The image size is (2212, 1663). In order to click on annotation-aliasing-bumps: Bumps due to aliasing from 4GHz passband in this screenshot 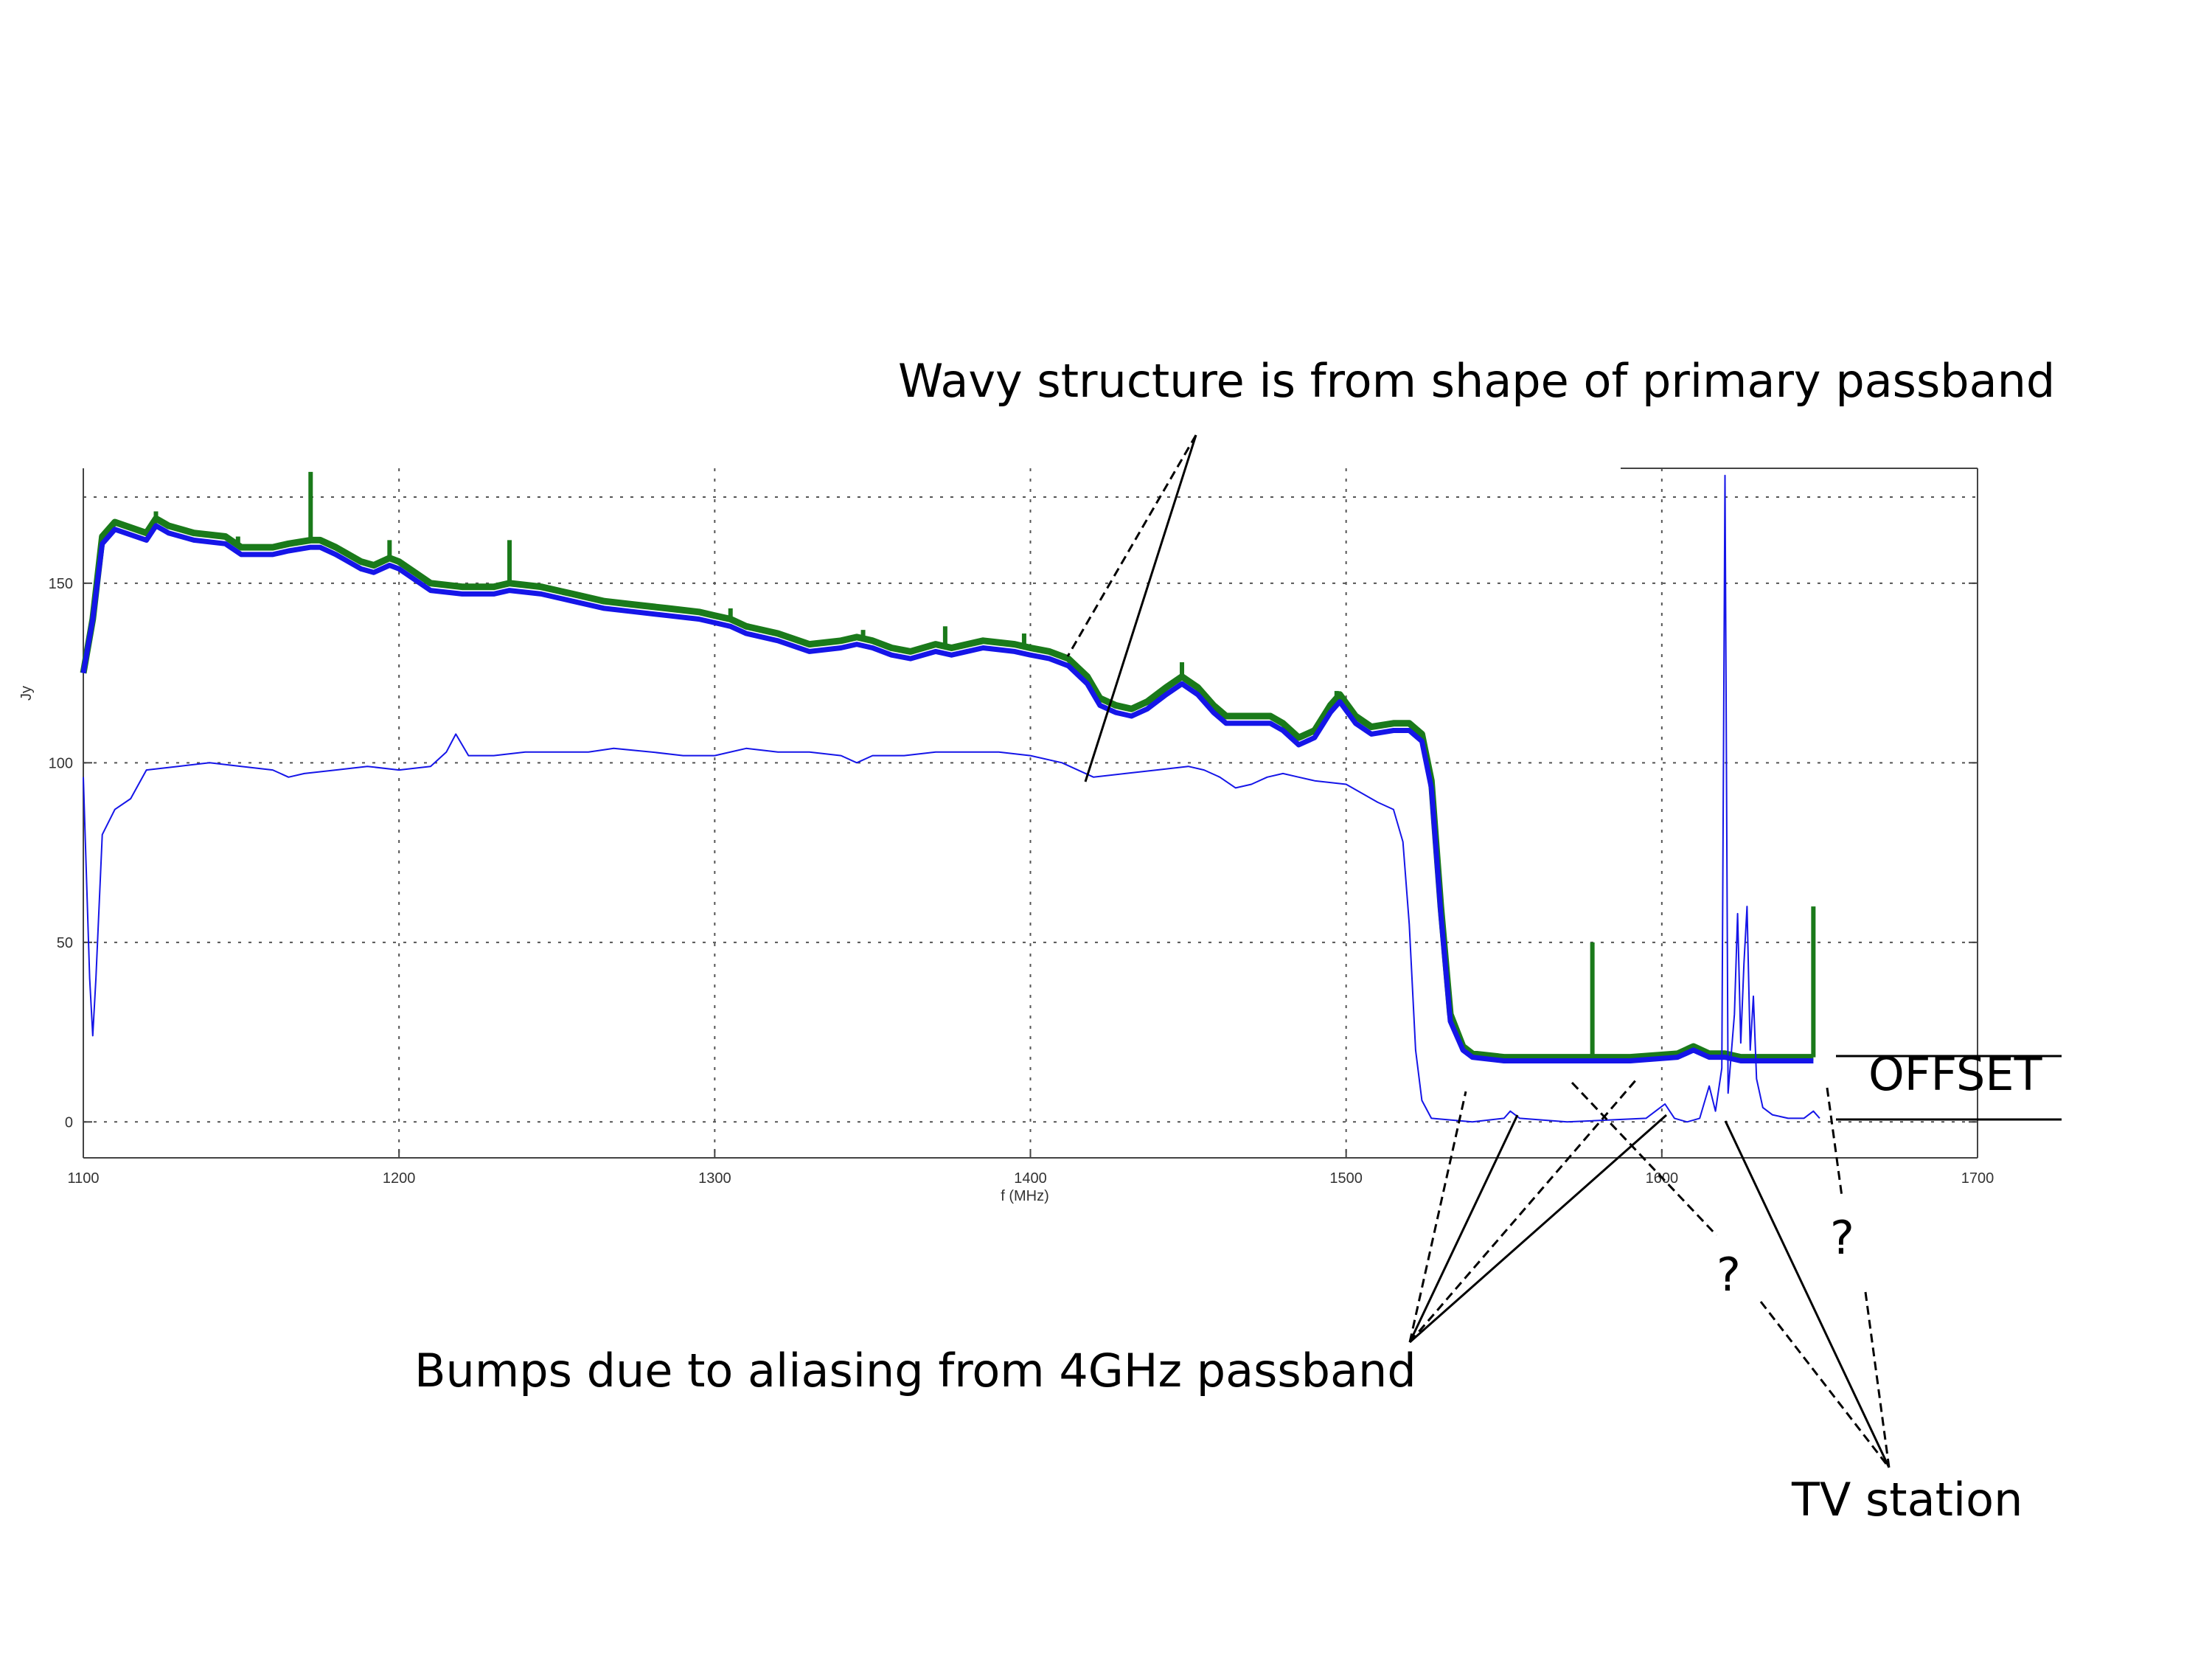, I will do `click(915, 1371)`.